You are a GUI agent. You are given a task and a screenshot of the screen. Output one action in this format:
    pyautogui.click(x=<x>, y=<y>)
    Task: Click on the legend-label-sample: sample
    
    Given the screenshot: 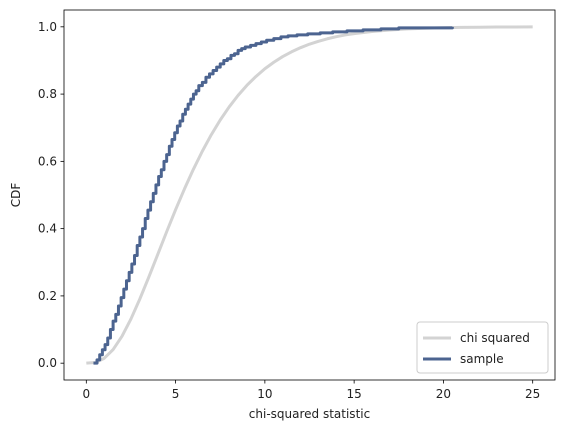 What is the action you would take?
    pyautogui.click(x=482, y=359)
    